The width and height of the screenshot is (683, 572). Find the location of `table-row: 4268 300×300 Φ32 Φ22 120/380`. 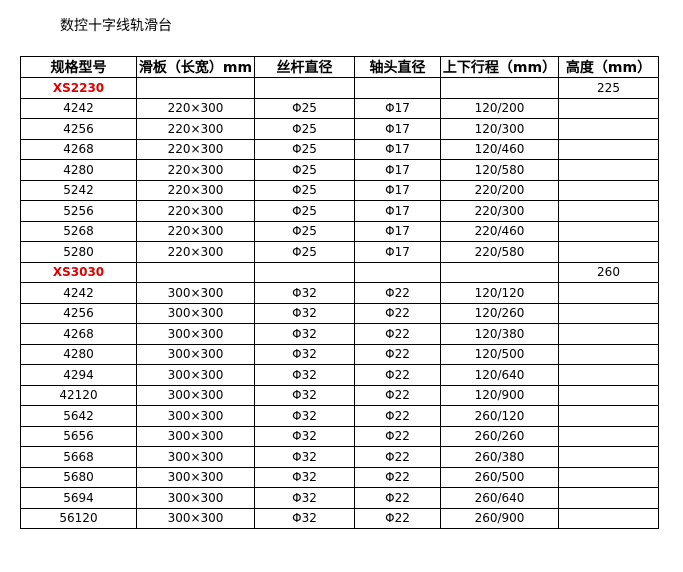

table-row: 4268 300×300 Φ32 Φ22 120/380 is located at coordinates (339, 334).